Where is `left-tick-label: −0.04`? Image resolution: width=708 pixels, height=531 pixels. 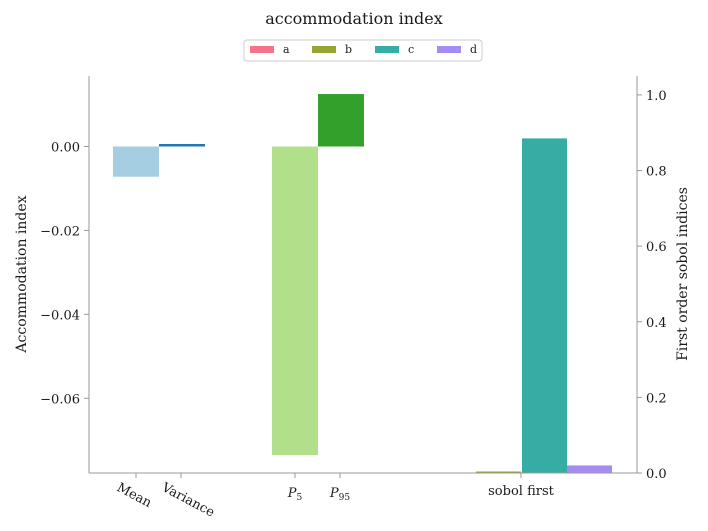
left-tick-label: −0.04 is located at coordinates (60, 315).